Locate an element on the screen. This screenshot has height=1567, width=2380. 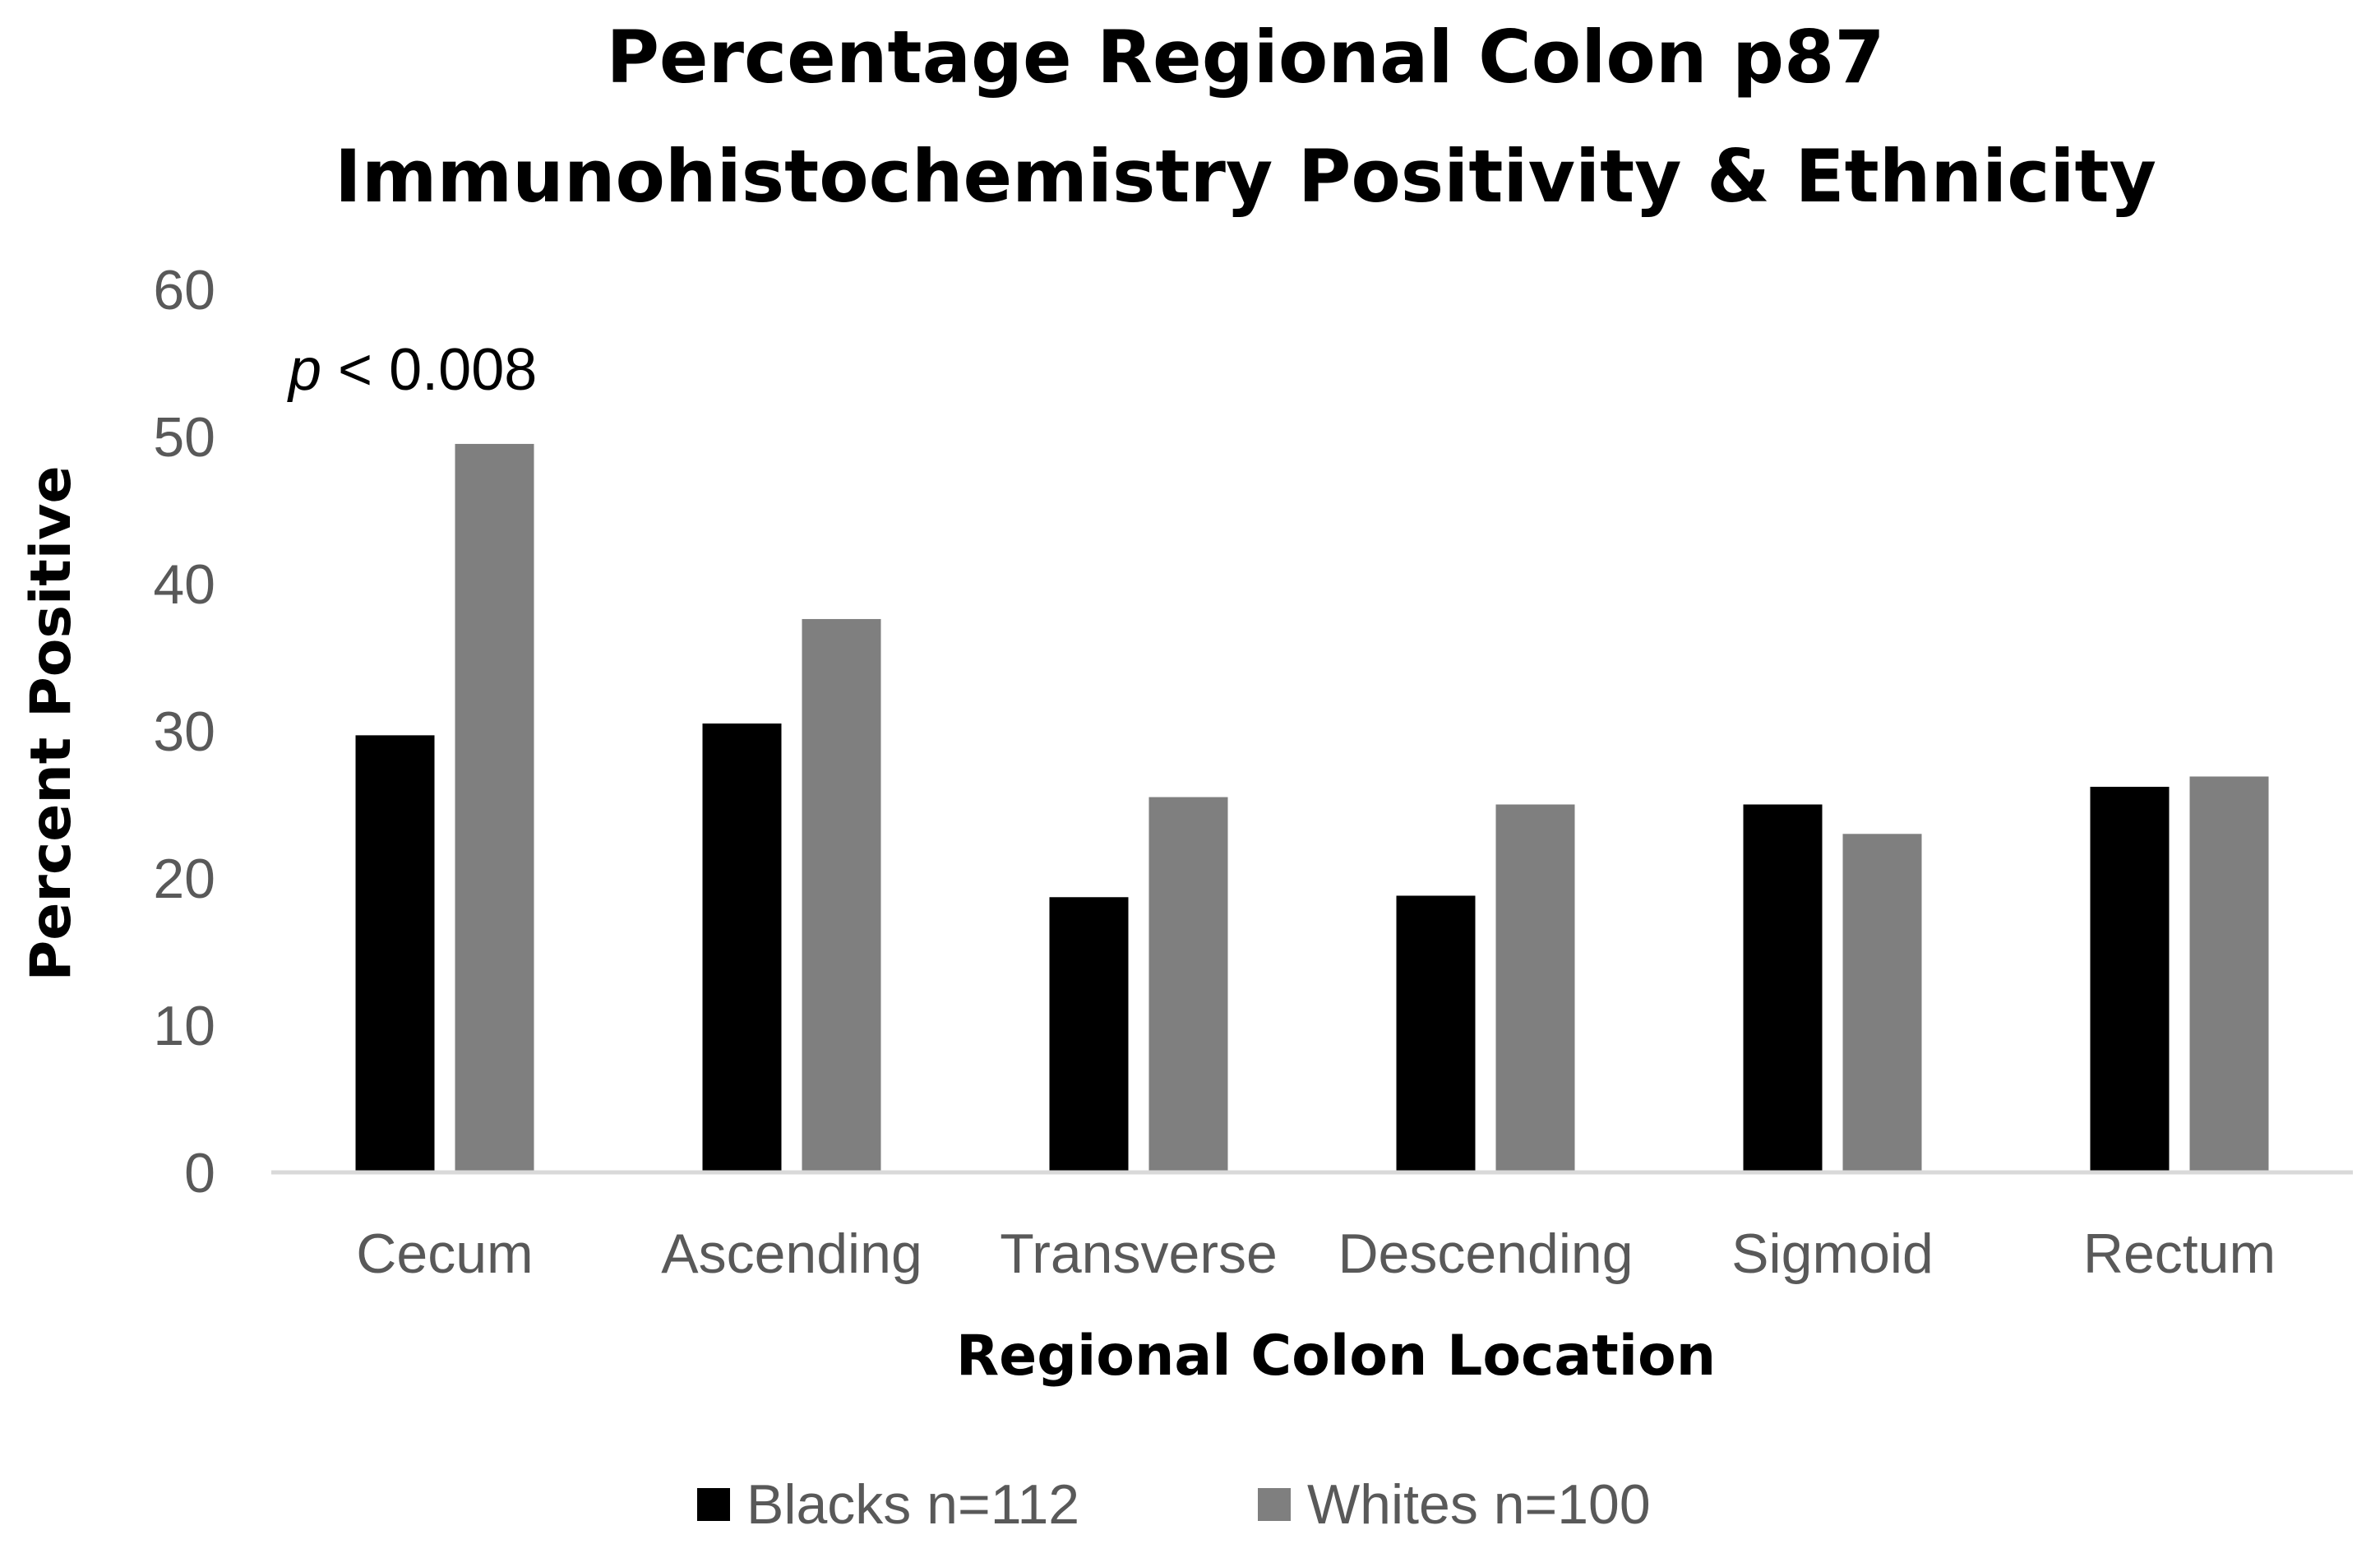
bar-blacks-sigmoid is located at coordinates (1783, 988).